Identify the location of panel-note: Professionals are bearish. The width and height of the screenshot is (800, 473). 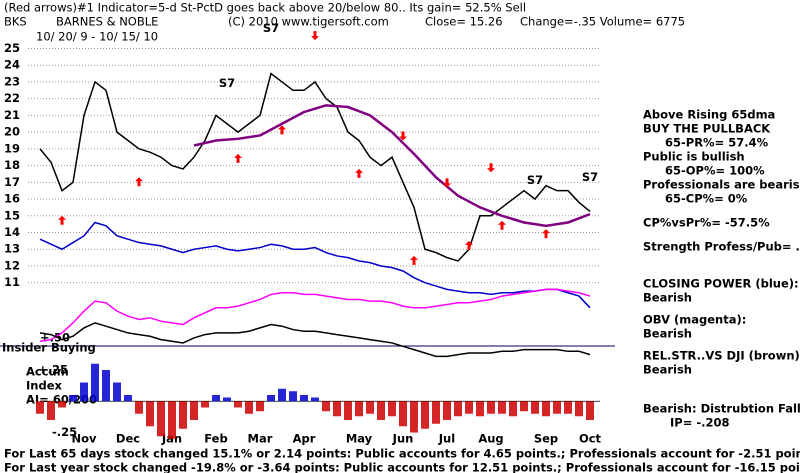
(721, 185).